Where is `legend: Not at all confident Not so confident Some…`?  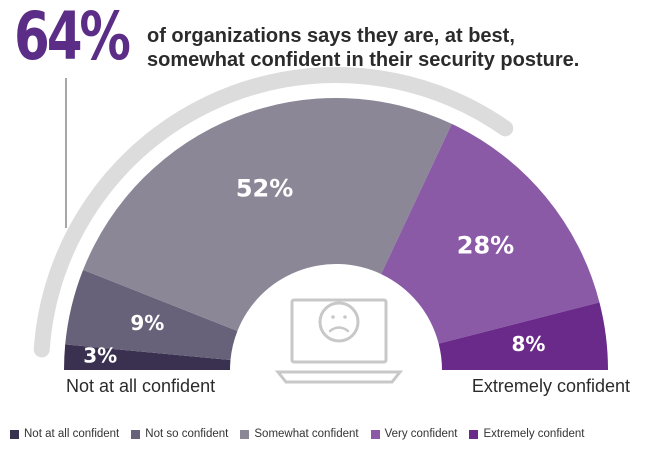
legend: Not at all confident Not so confident Some… is located at coordinates (330, 434).